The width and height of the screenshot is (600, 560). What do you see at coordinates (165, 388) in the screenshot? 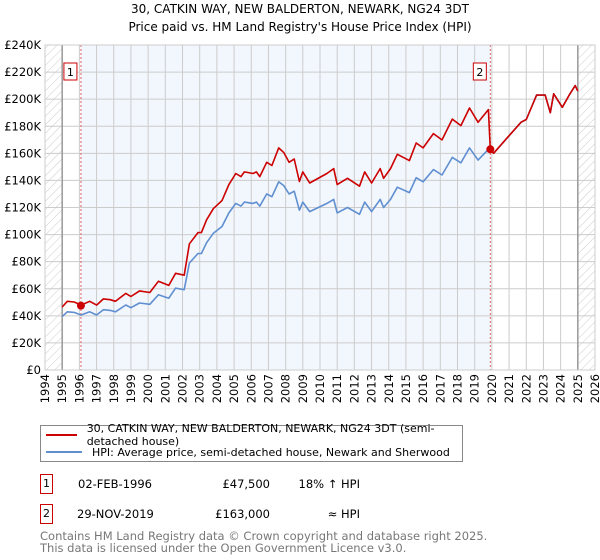
I see `x-tick-label: 2001` at bounding box center [165, 388].